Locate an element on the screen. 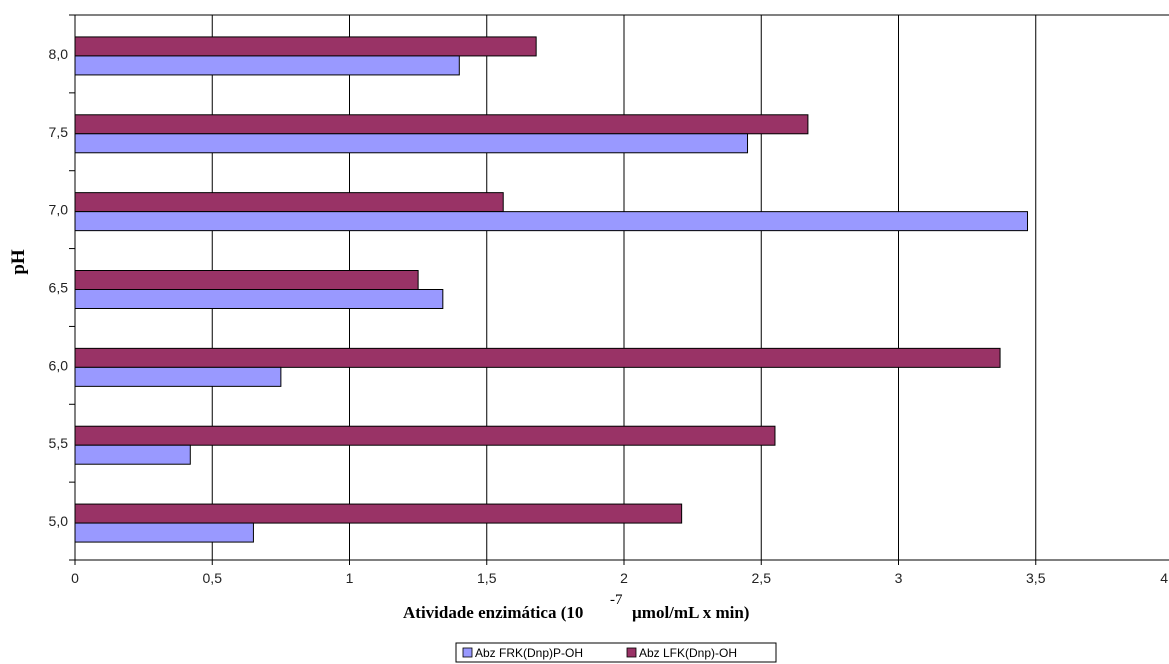 Image resolution: width=1169 pixels, height=664 pixels. y-axis-label: pH is located at coordinates (18, 262).